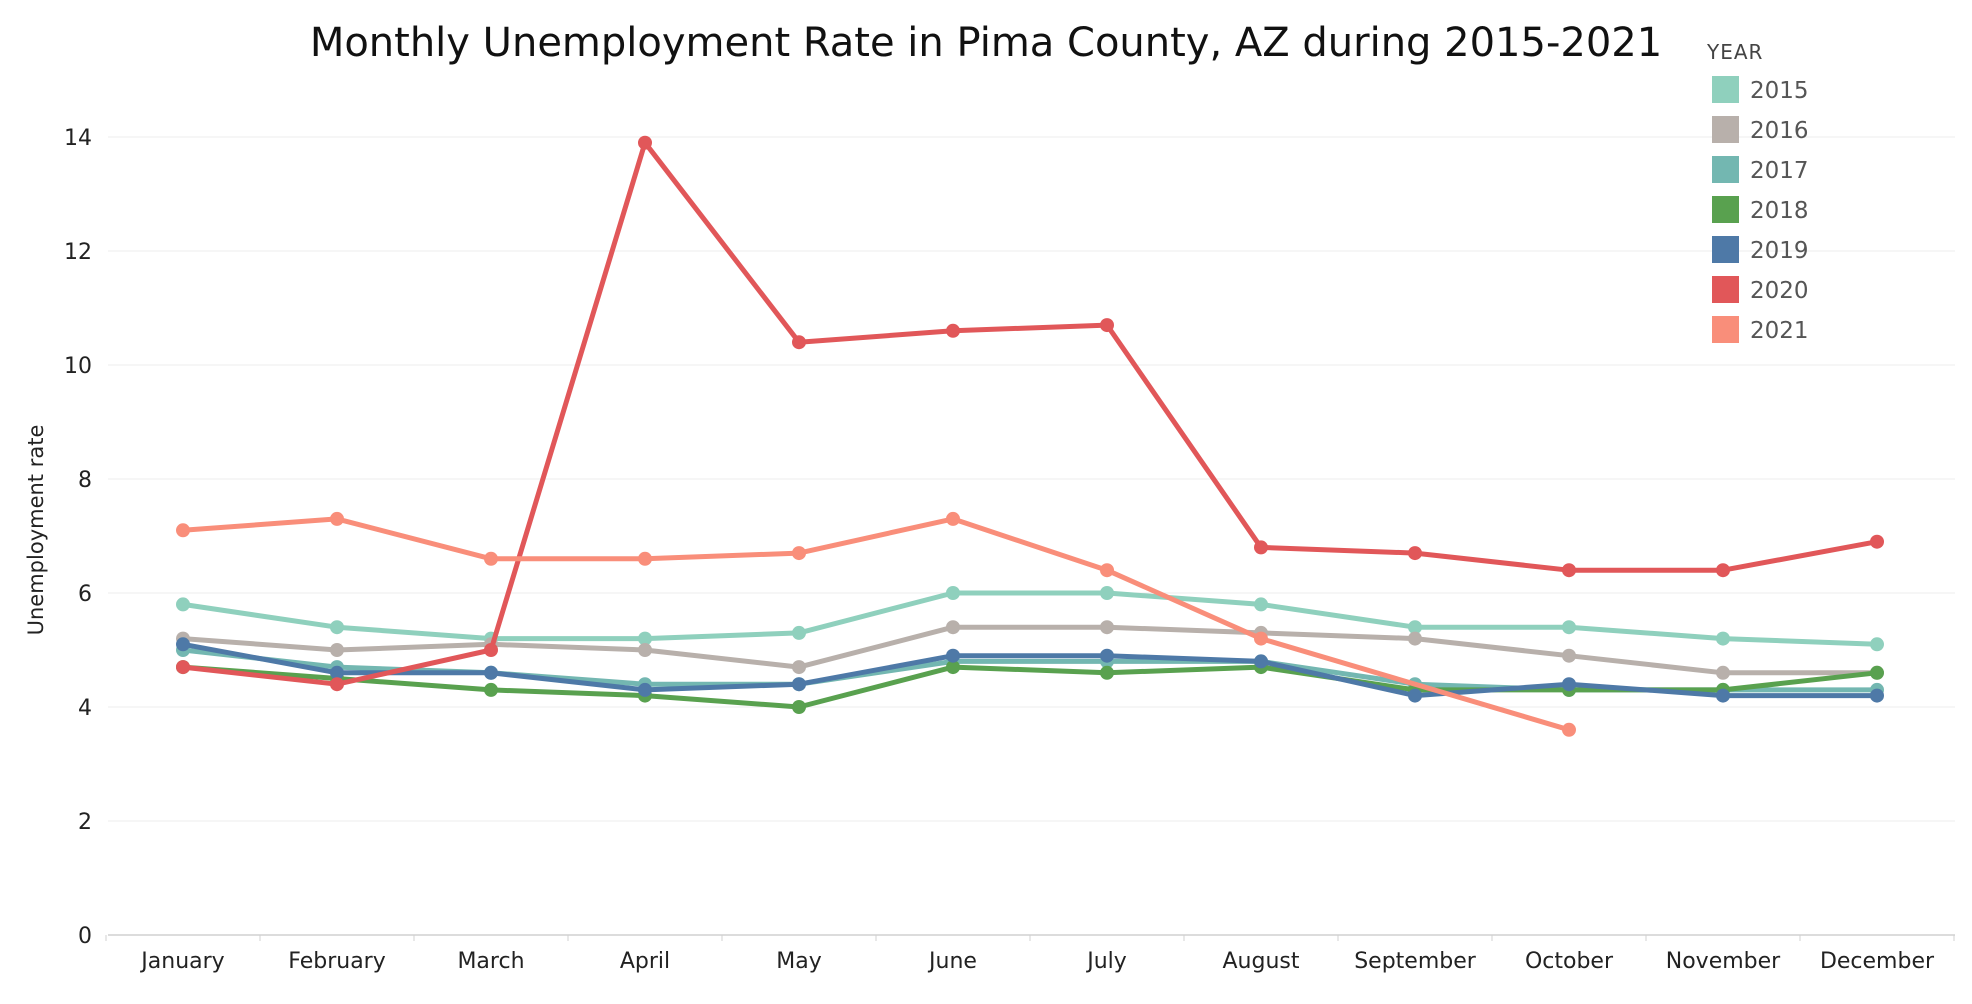  What do you see at coordinates (78, 138) in the screenshot?
I see `y-tick-label: 14` at bounding box center [78, 138].